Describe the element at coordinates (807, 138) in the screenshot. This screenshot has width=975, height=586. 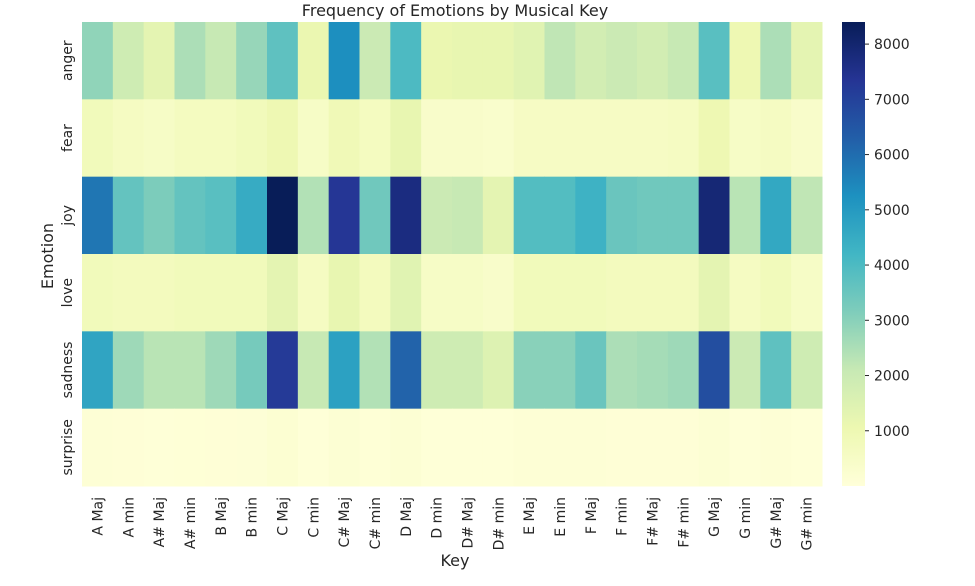
I see `heatmap-cell-fear-gsharp-min` at that location.